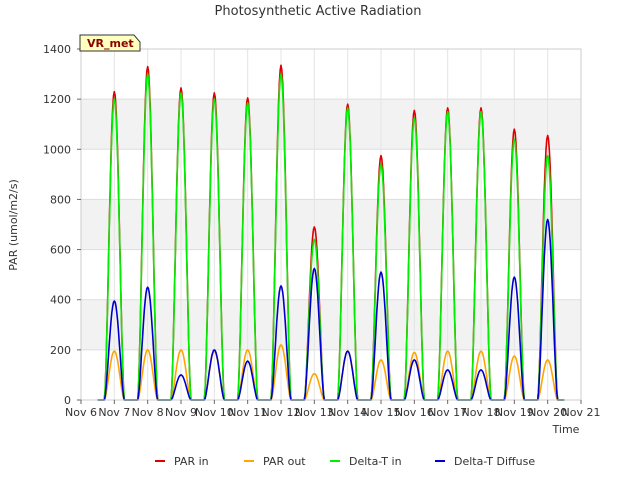 This screenshot has width=640, height=480. Describe the element at coordinates (375, 461) in the screenshot. I see `legend-label-delta-t-in: Delta-T in` at that location.